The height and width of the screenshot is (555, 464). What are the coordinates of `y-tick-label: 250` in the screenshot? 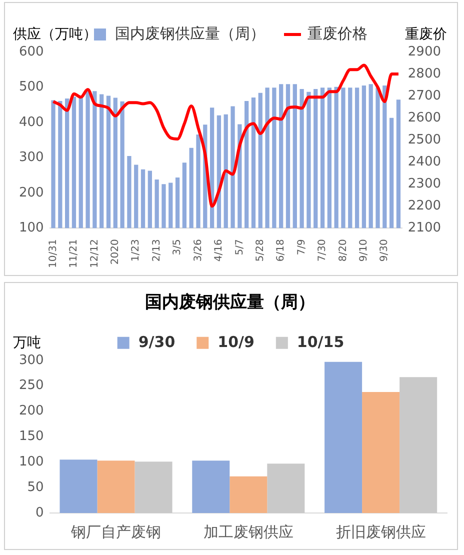 It's located at (31, 386).